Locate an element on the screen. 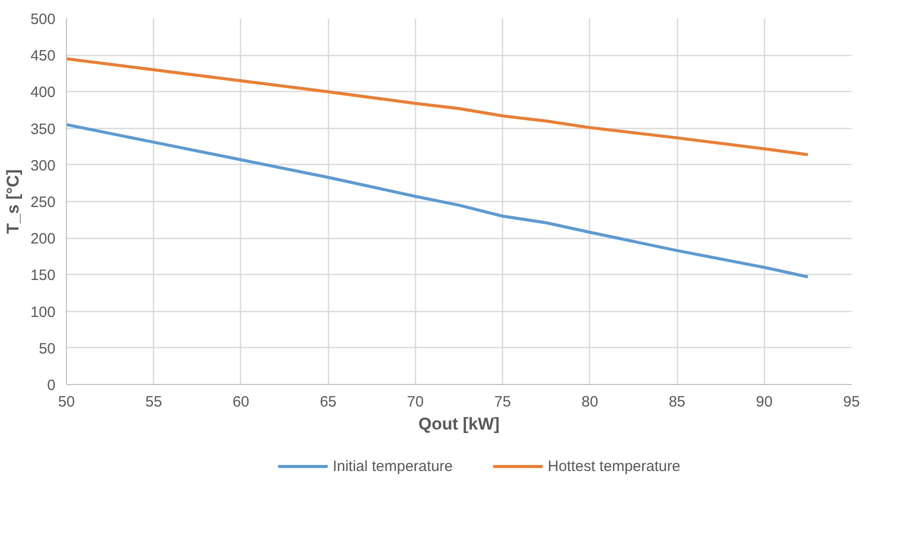  y-tick-label: 50 is located at coordinates (47, 349).